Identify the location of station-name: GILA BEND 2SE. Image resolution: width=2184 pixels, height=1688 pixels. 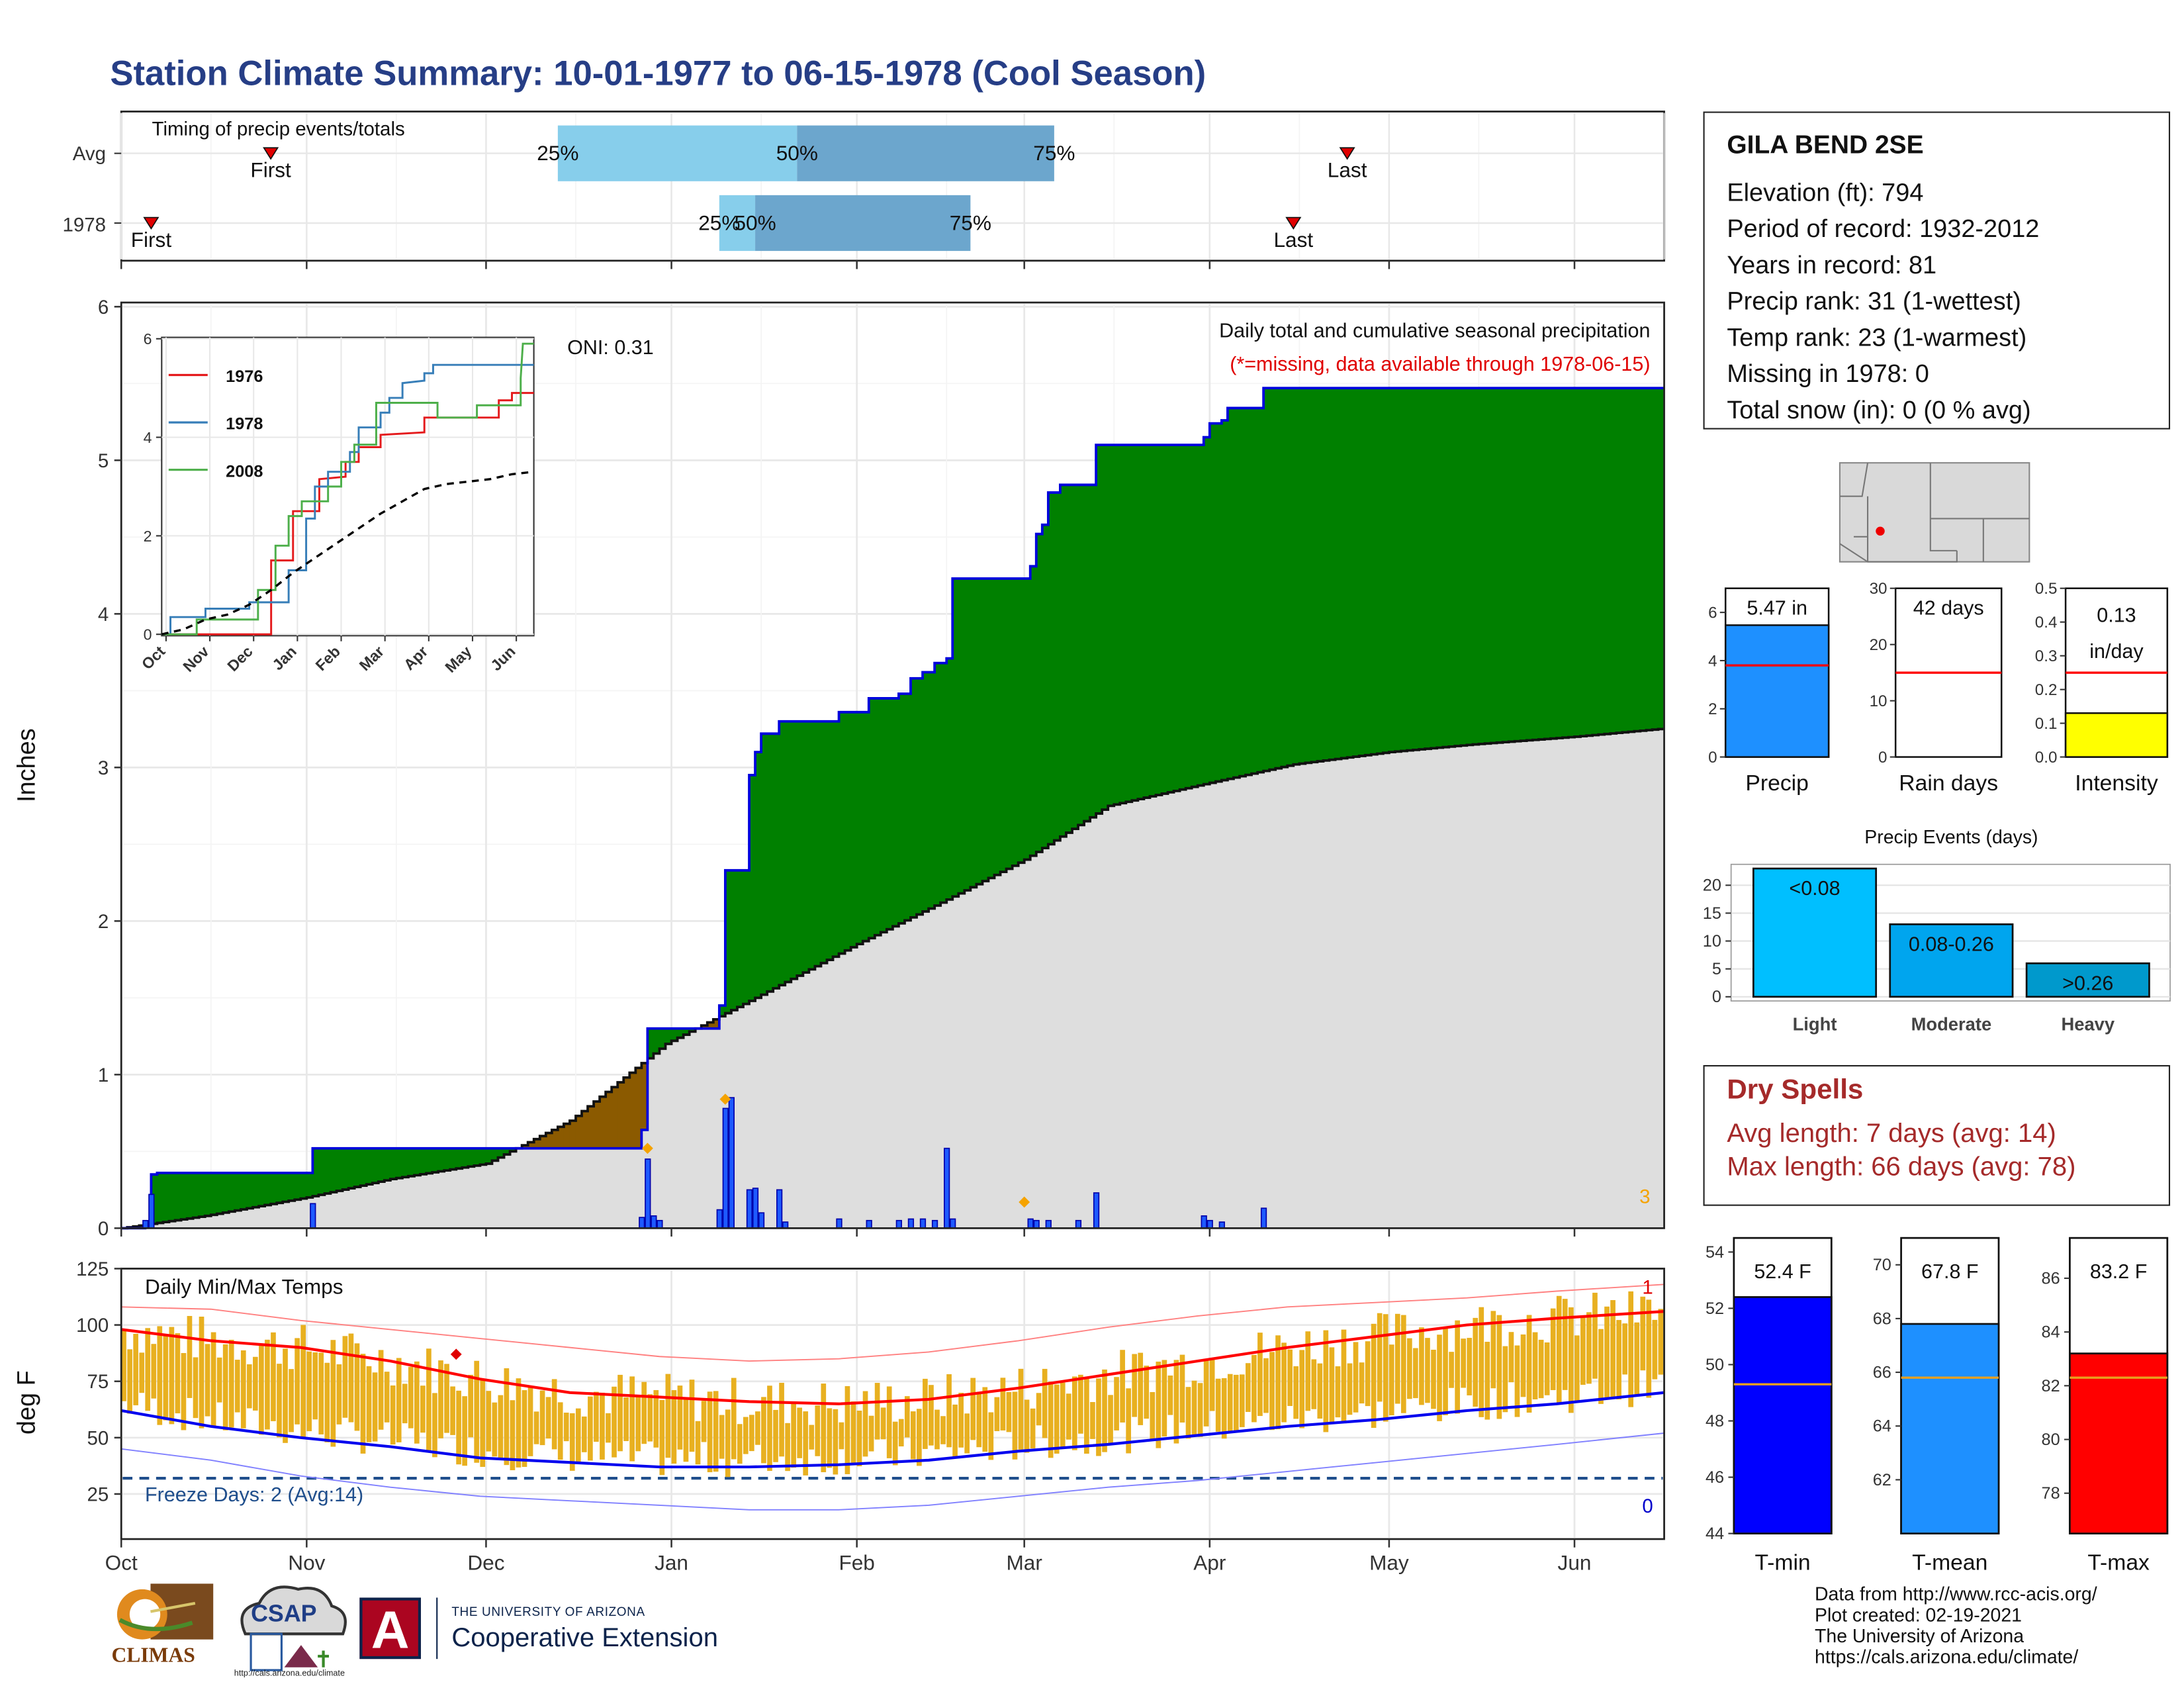
(1826, 144).